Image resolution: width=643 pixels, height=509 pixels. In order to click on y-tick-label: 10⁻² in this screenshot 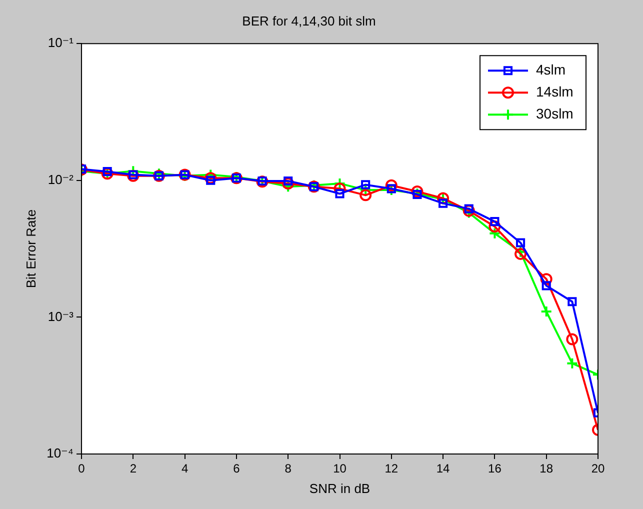, I will do `click(61, 179)`.